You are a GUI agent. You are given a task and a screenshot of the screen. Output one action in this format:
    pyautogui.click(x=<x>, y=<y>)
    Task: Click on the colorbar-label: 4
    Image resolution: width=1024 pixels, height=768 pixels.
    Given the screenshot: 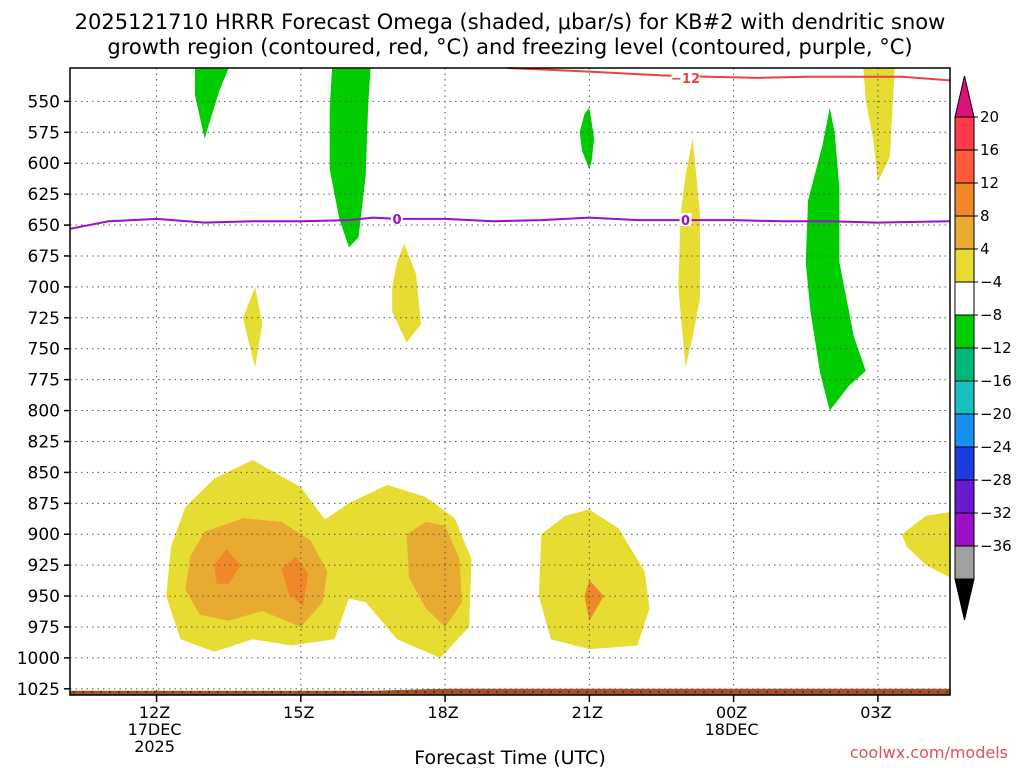 What is the action you would take?
    pyautogui.click(x=985, y=249)
    